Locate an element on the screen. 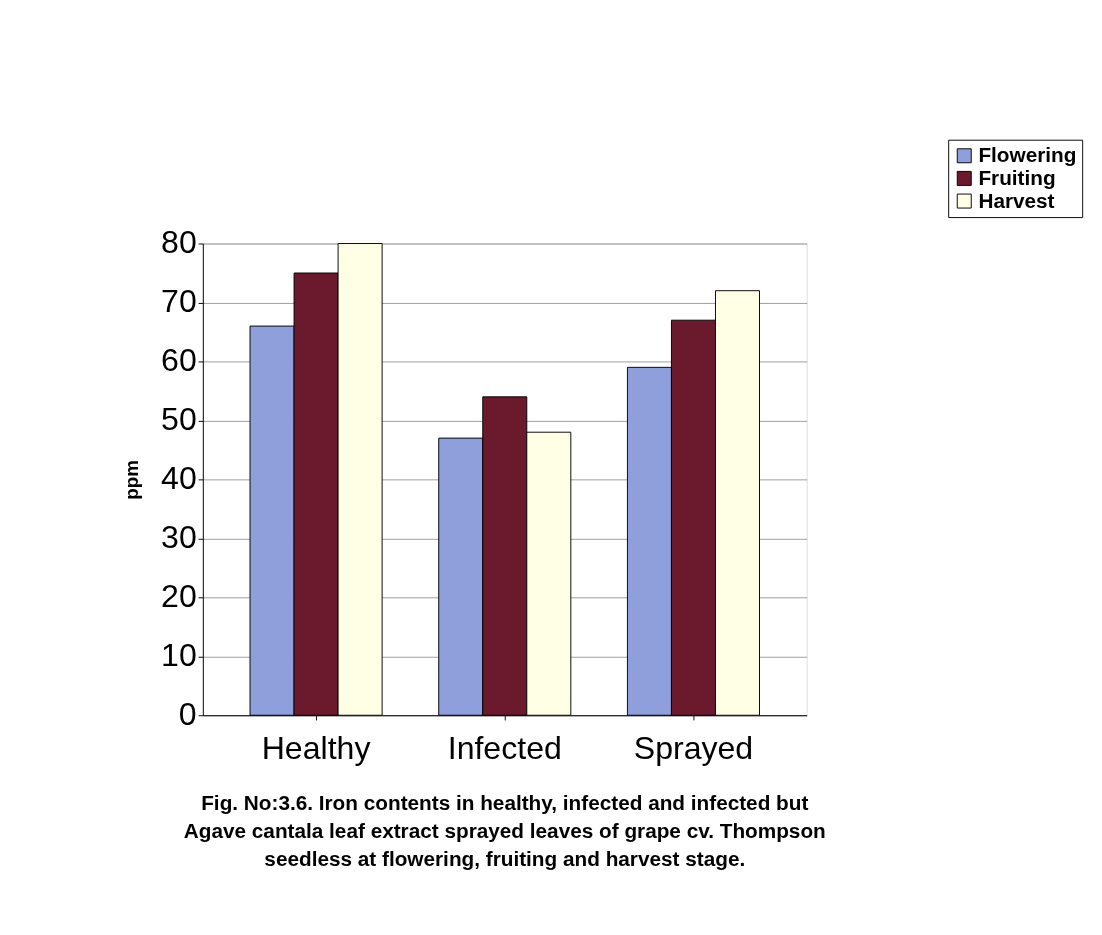 This screenshot has height=935, width=1102. y-tick-label: 20 is located at coordinates (179, 596).